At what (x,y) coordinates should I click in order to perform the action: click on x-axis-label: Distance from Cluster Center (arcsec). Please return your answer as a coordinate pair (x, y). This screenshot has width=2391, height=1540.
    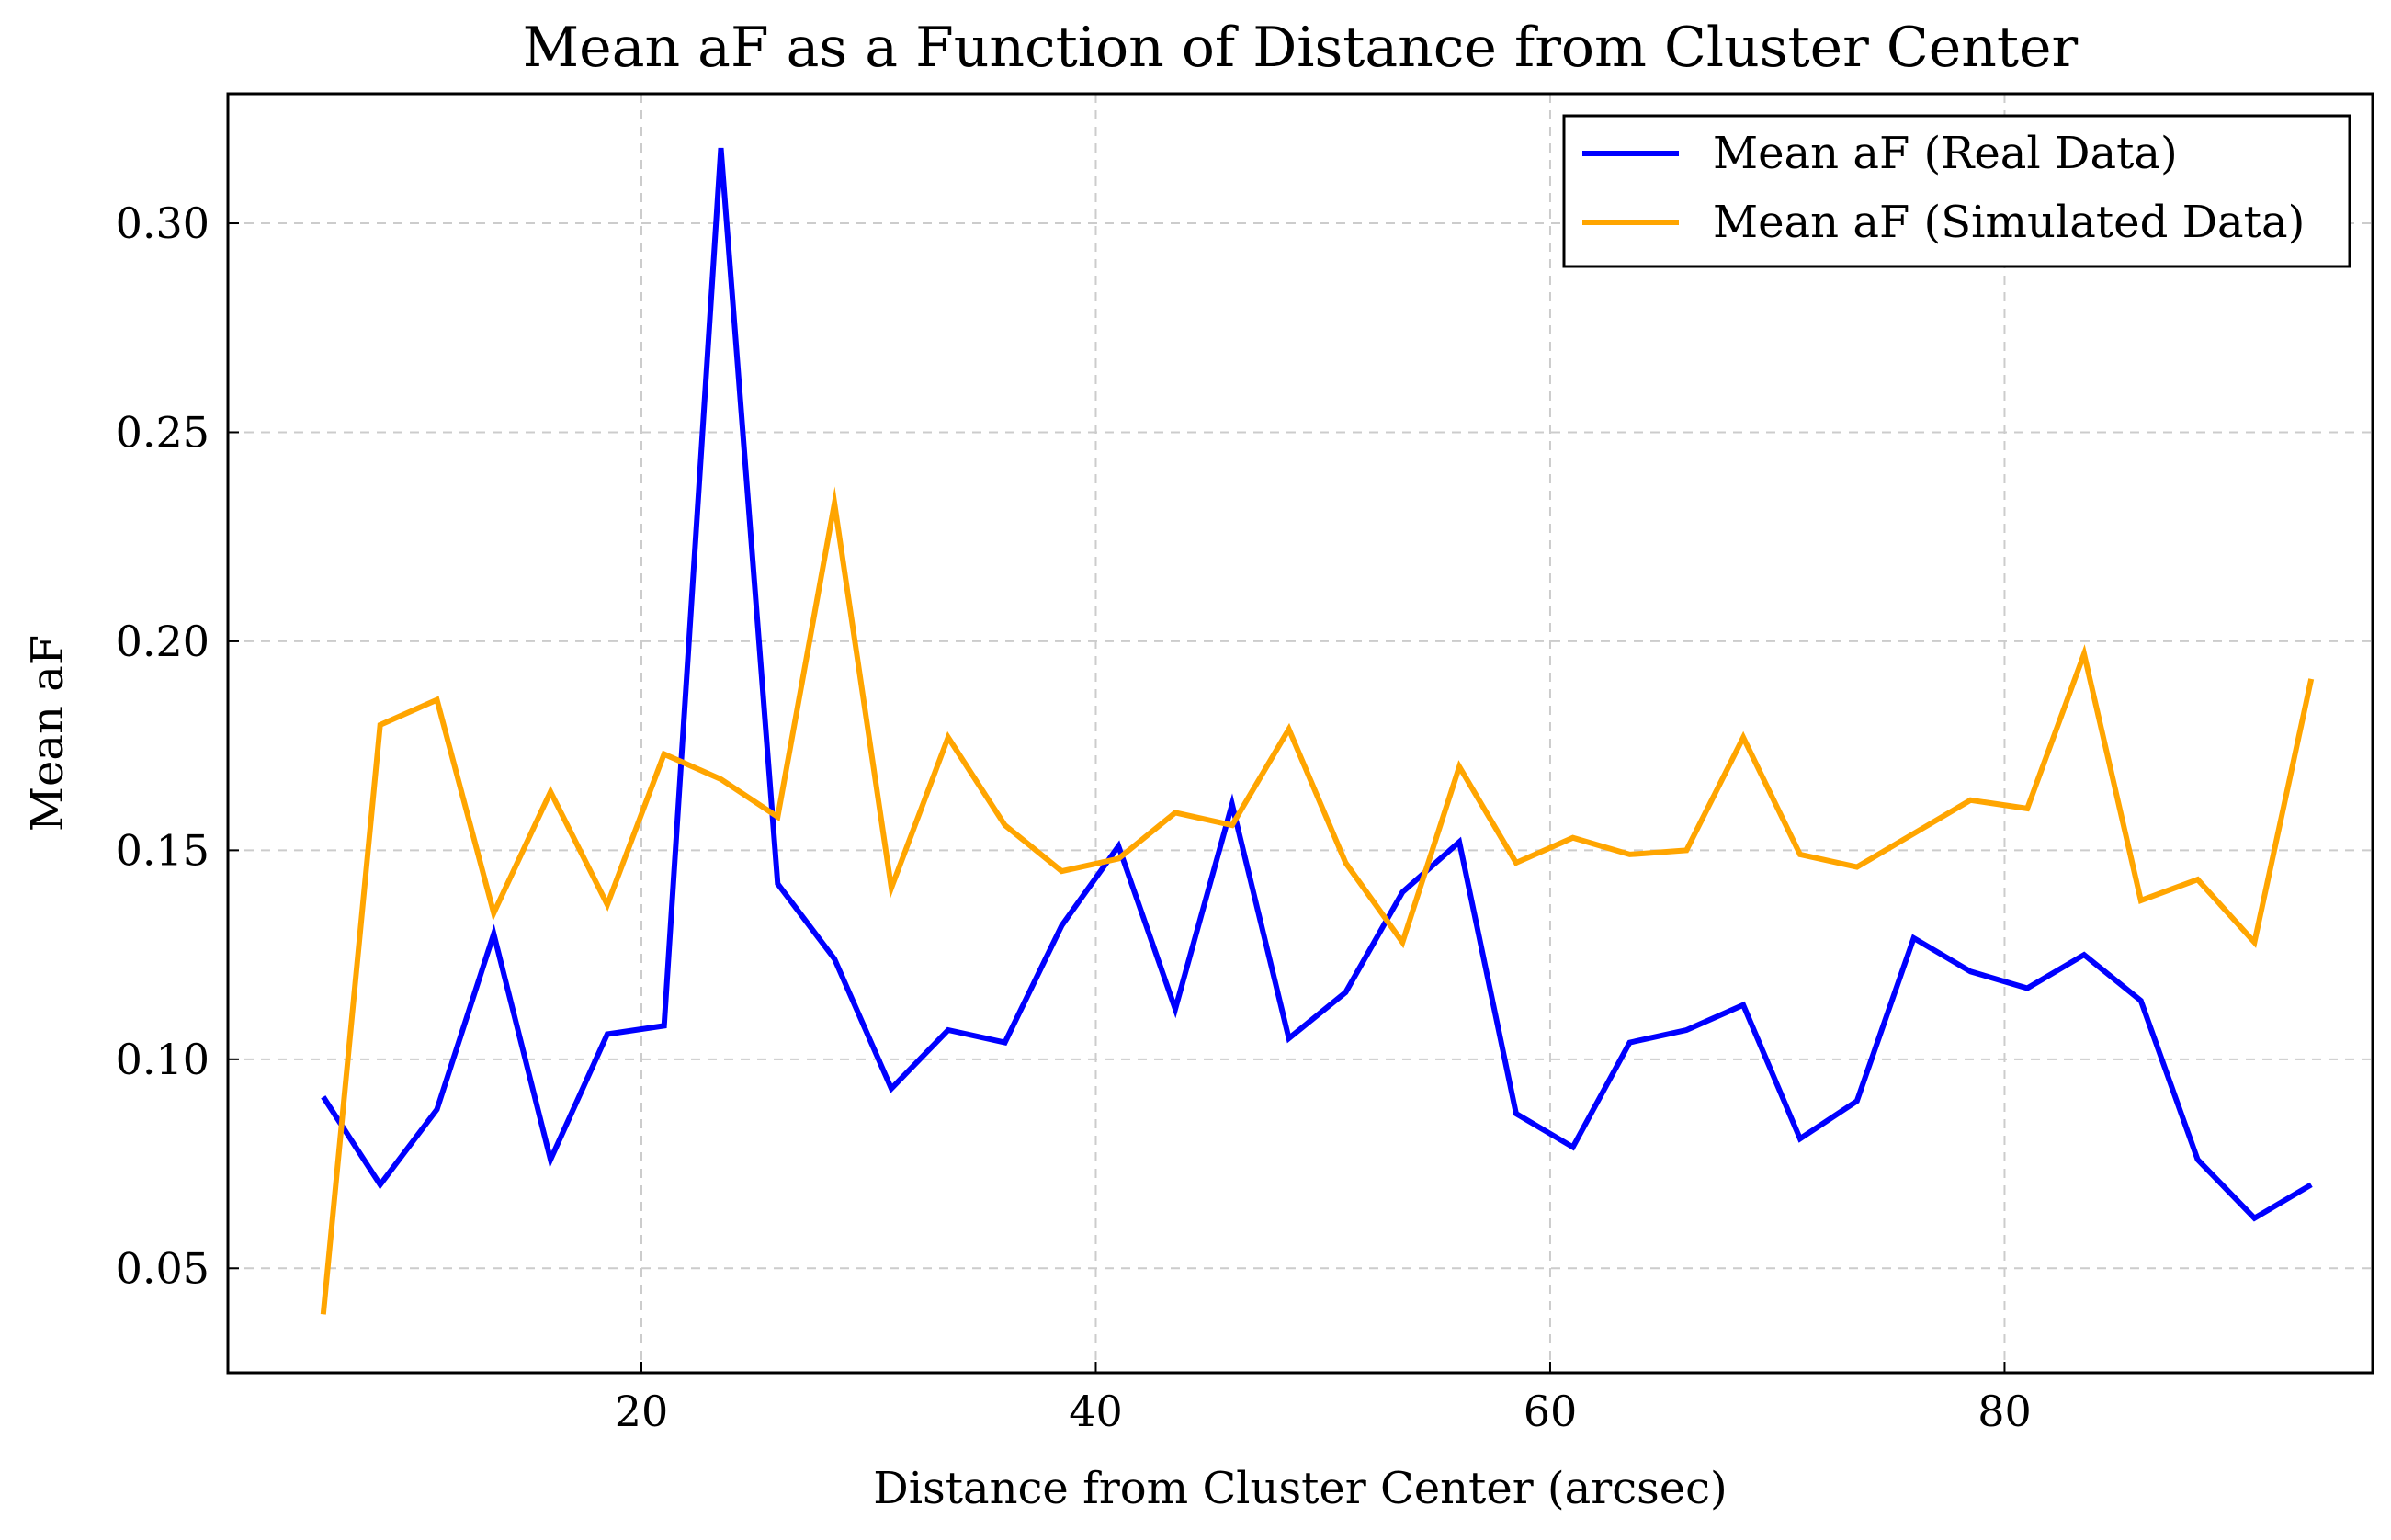
    Looking at the image, I should click on (1300, 1488).